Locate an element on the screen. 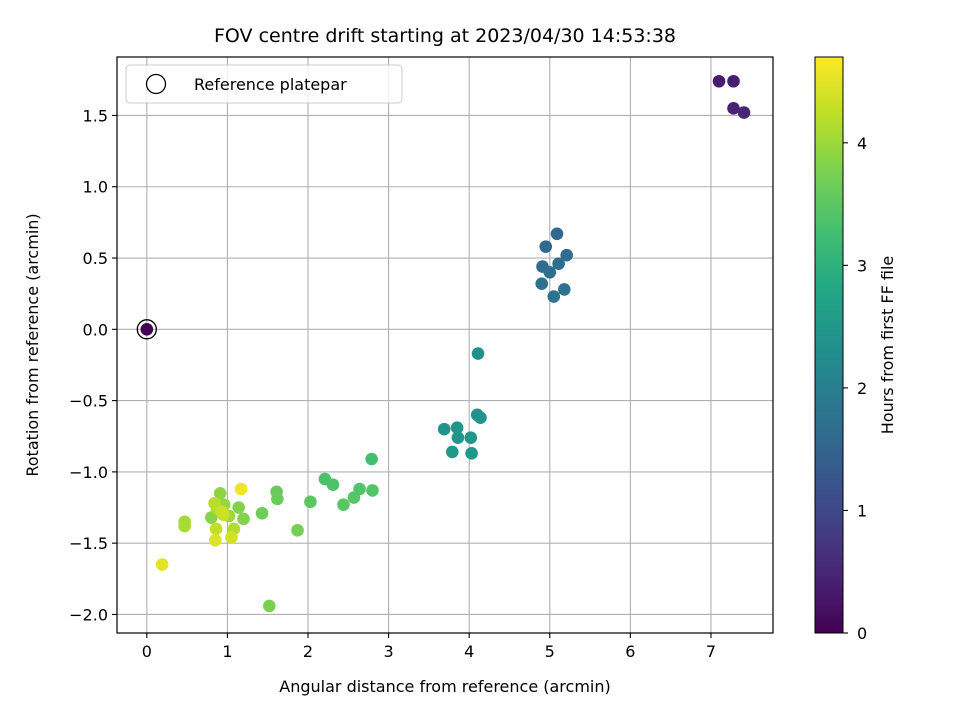 This screenshot has height=720, width=960. colorbar-tick-label: 3 is located at coordinates (862, 265).